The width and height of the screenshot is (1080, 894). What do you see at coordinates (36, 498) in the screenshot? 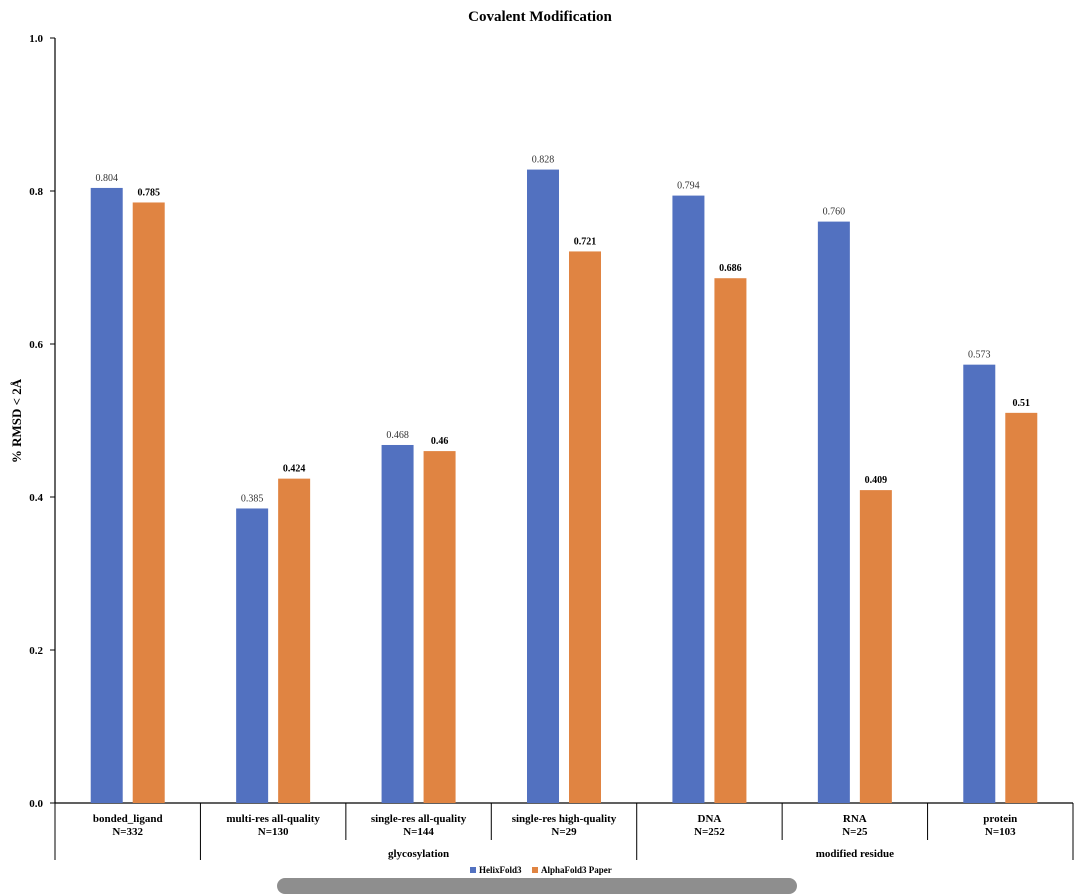
I see `y-tick-label: 0.4` at bounding box center [36, 498].